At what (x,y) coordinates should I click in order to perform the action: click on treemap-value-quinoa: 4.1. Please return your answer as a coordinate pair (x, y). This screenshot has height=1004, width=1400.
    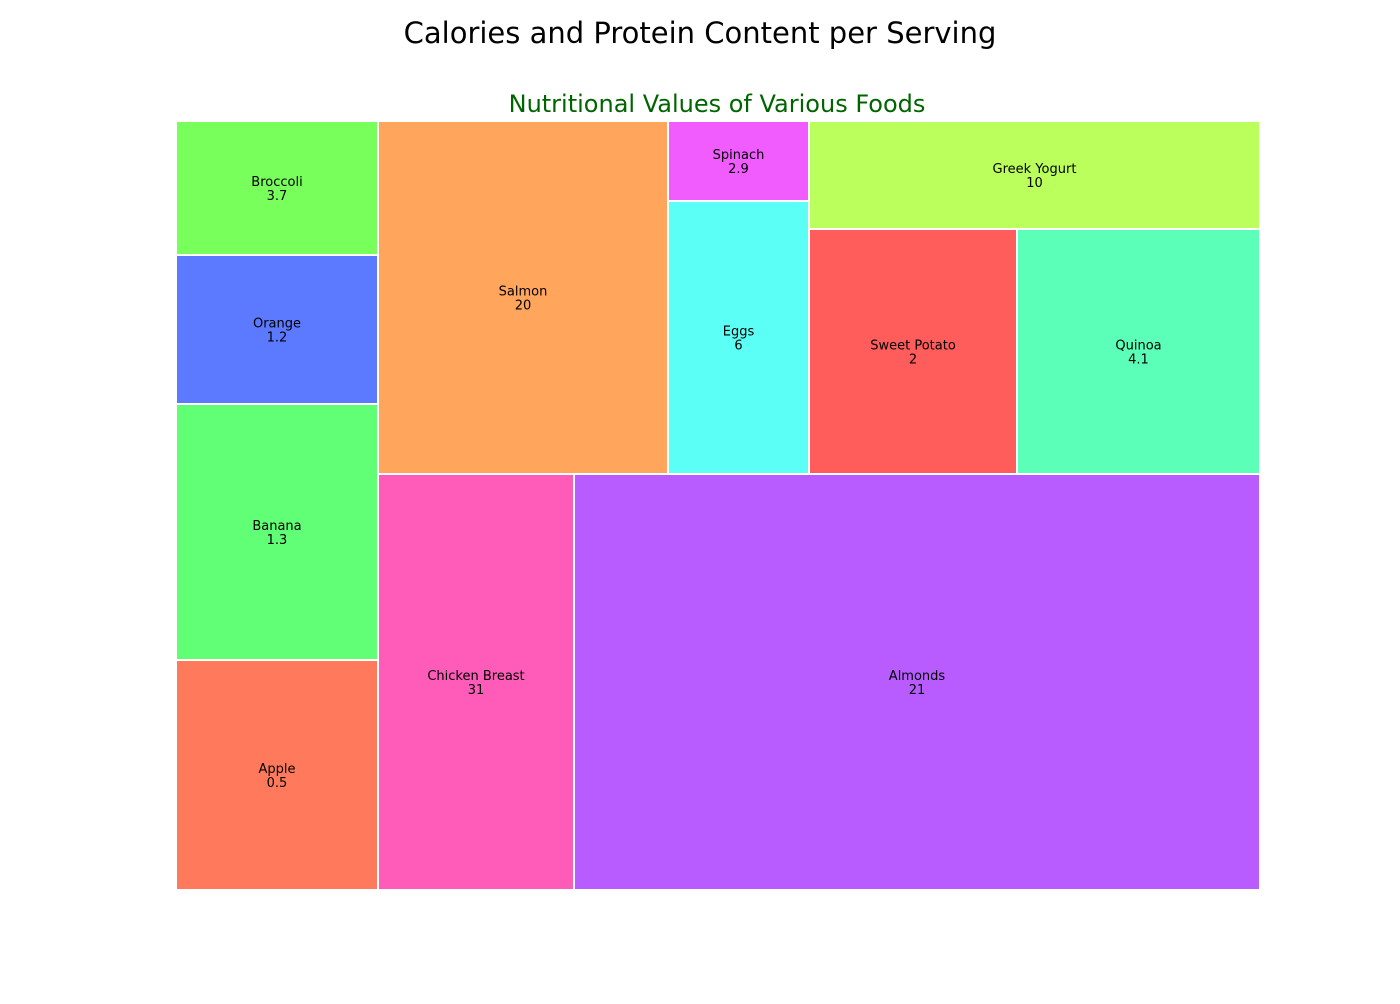
    Looking at the image, I should click on (1138, 360).